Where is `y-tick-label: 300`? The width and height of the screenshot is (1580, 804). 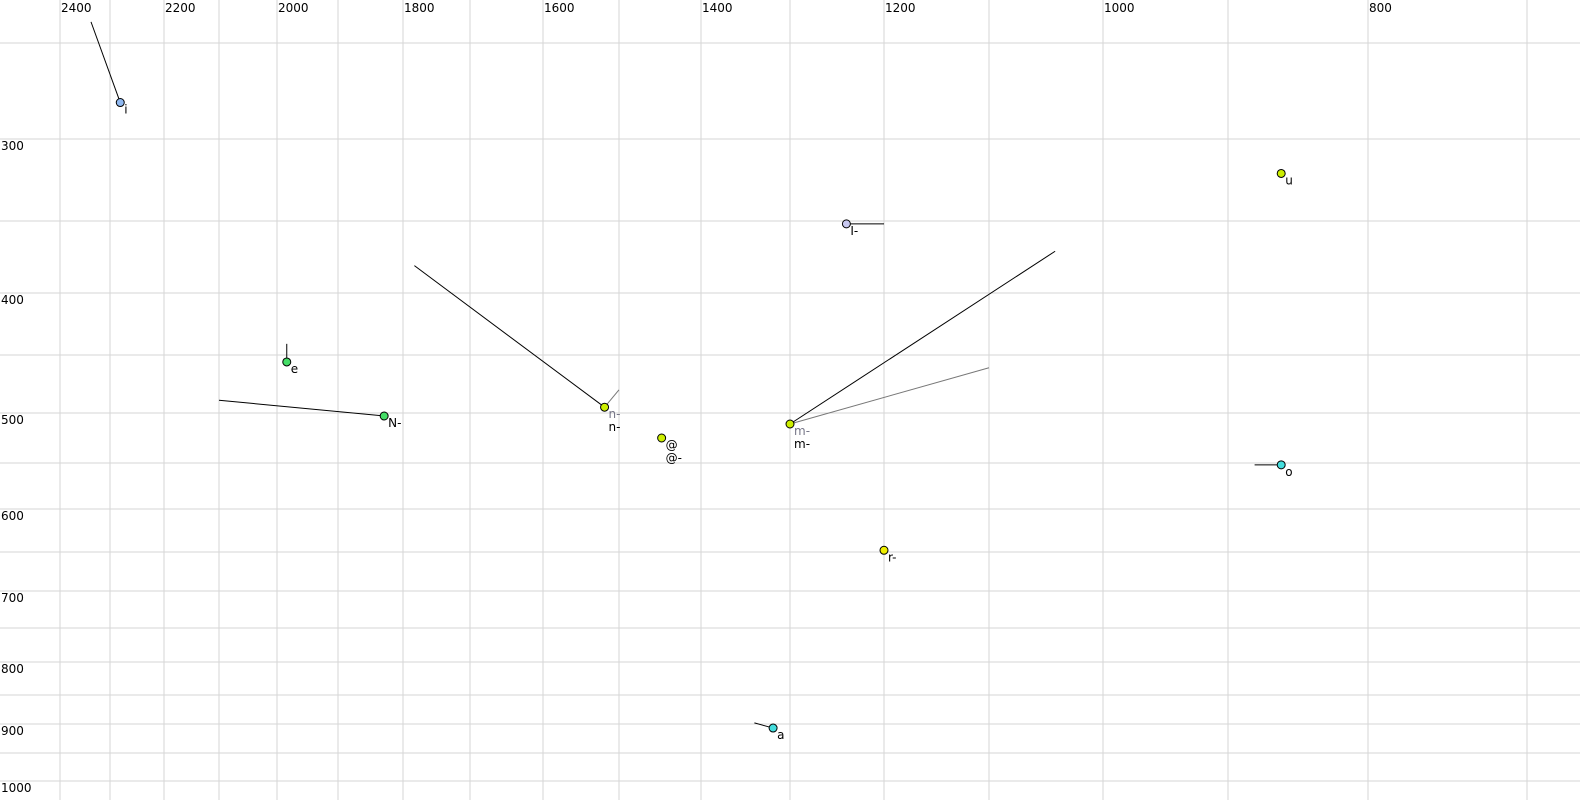 y-tick-label: 300 is located at coordinates (12, 146).